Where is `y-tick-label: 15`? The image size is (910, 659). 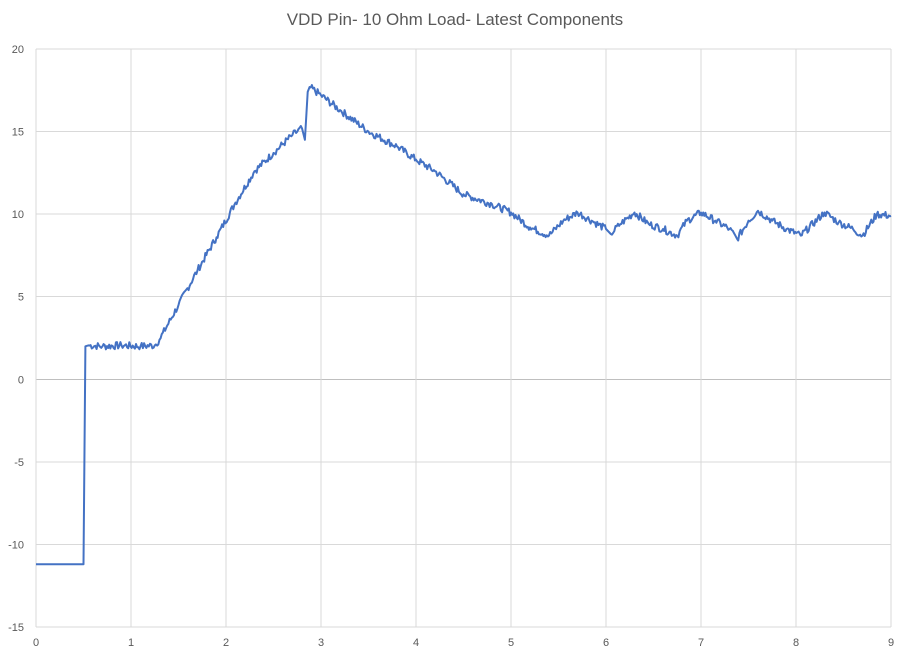
y-tick-label: 15 is located at coordinates (18, 133).